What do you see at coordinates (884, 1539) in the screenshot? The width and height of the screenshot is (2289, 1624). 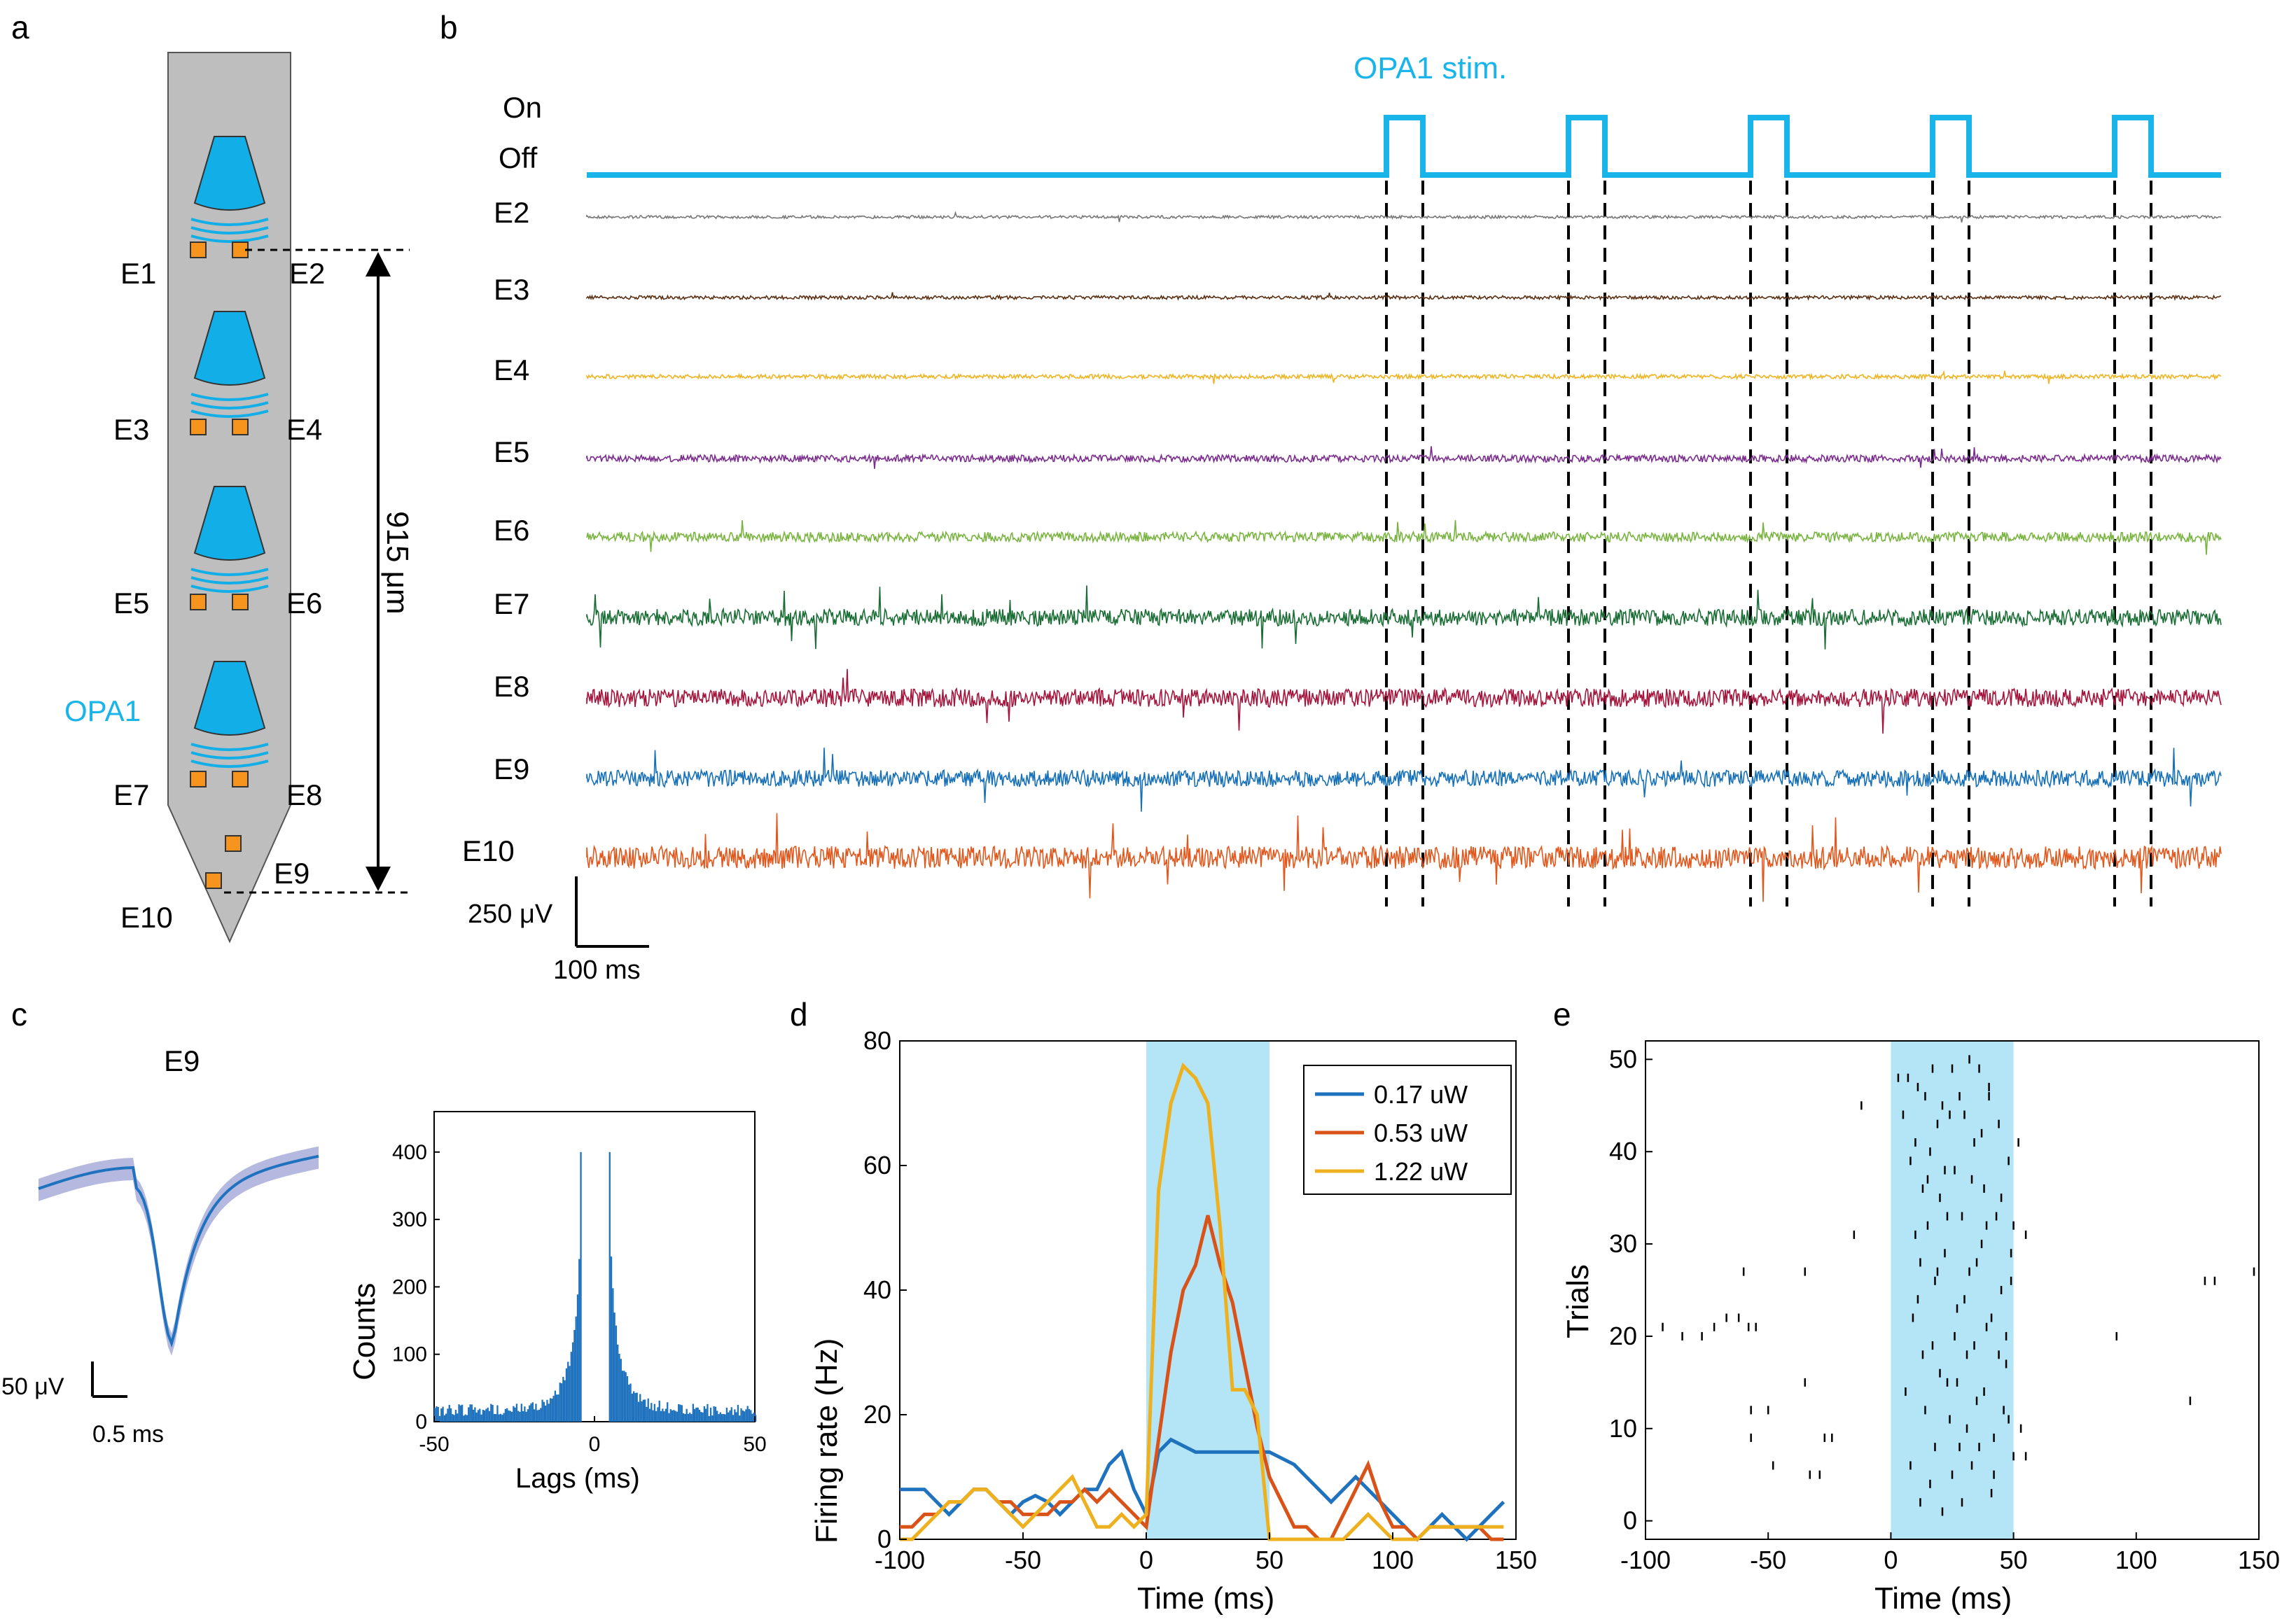 I see `rate-ytick-label: 0` at bounding box center [884, 1539].